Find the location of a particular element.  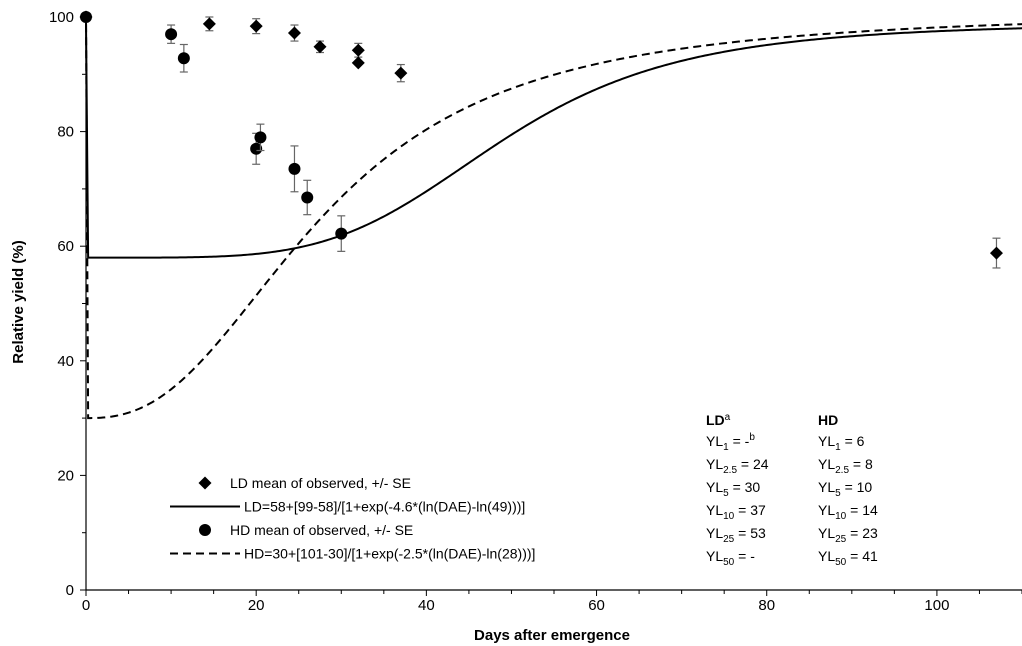

hd-yield-loss-value: YL25 = 23 is located at coordinates (848, 535).